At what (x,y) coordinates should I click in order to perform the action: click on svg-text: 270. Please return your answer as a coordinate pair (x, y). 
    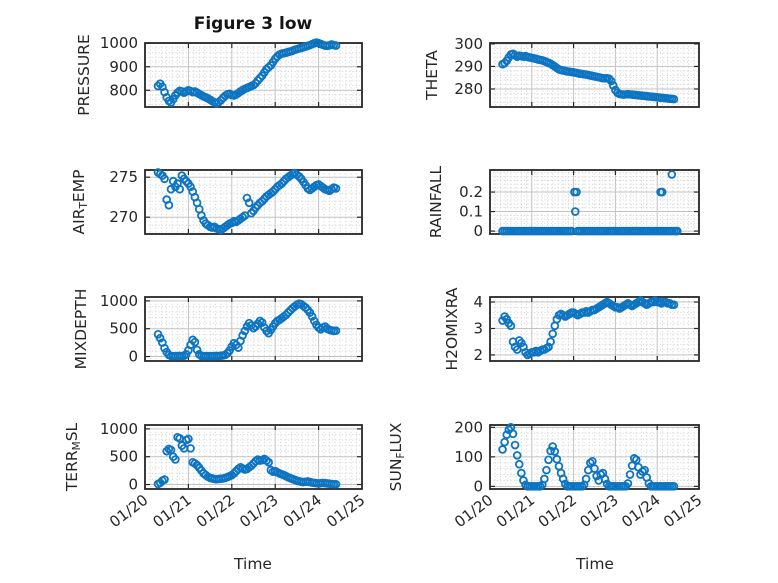
    Looking at the image, I should click on (123, 217).